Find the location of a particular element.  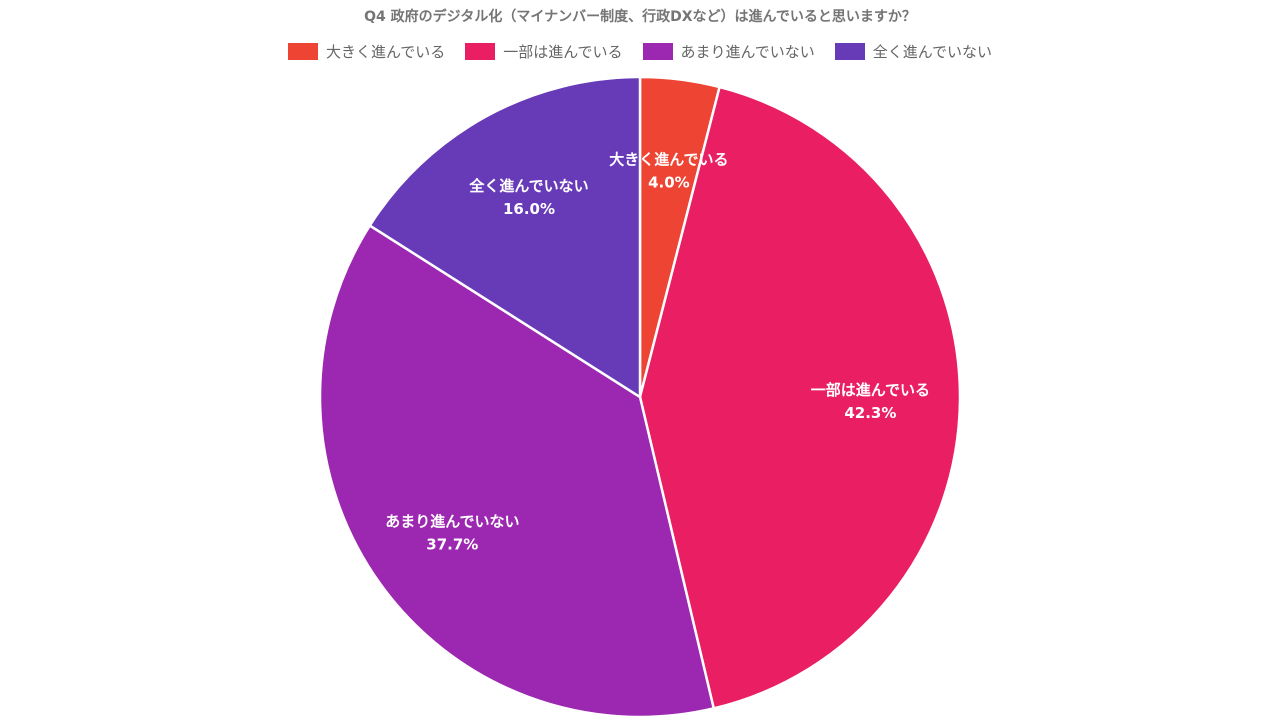

slice-label-greatly-progressing: 大きく進んでいる is located at coordinates (668, 159).